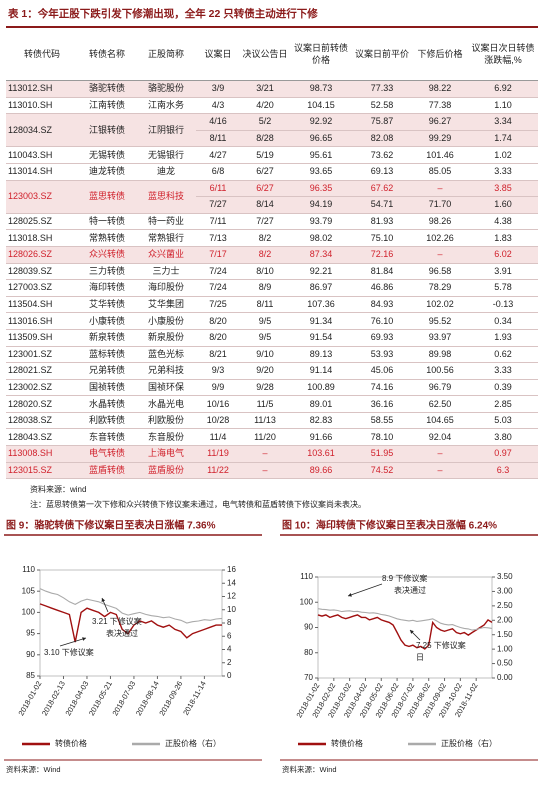 The width and height of the screenshot is (543, 786). Describe the element at coordinates (503, 288) in the screenshot. I see `cell: 5.78` at that location.